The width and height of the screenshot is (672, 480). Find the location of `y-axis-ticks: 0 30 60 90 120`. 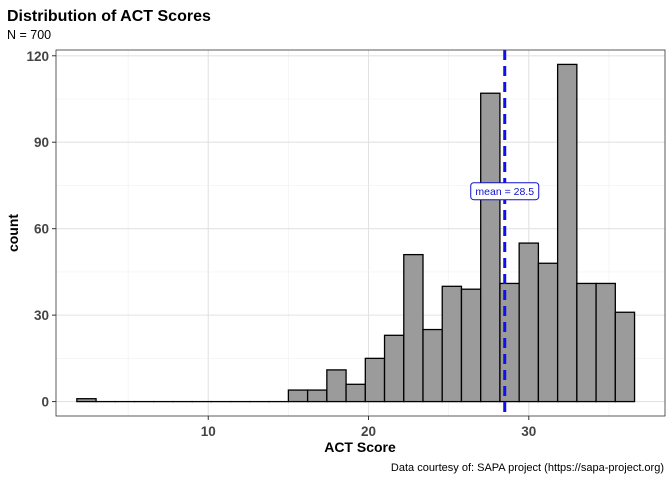

y-axis-ticks: 0 30 60 90 120 is located at coordinates (41, 229).